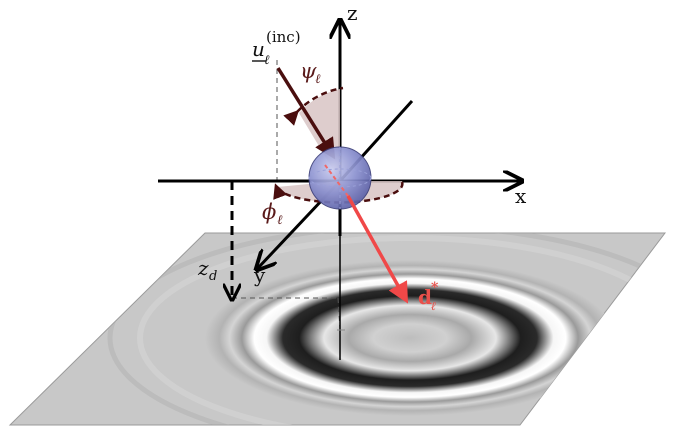 The height and width of the screenshot is (433, 675). What do you see at coordinates (269, 212) in the screenshot?
I see `svg-text: ϕ` at bounding box center [269, 212].